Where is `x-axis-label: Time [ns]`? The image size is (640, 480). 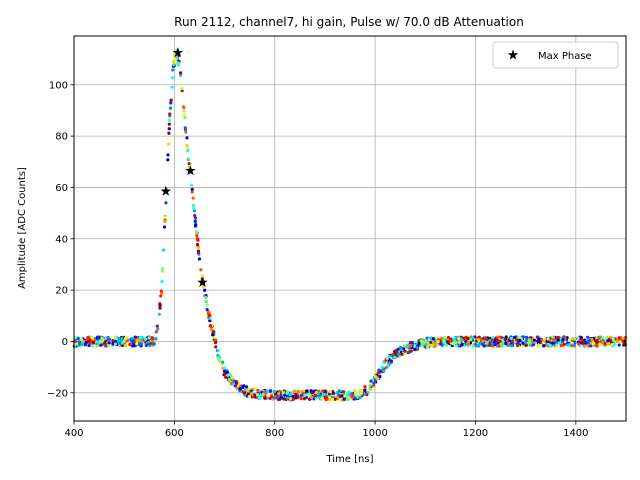 x-axis-label: Time [ns] is located at coordinates (349, 459).